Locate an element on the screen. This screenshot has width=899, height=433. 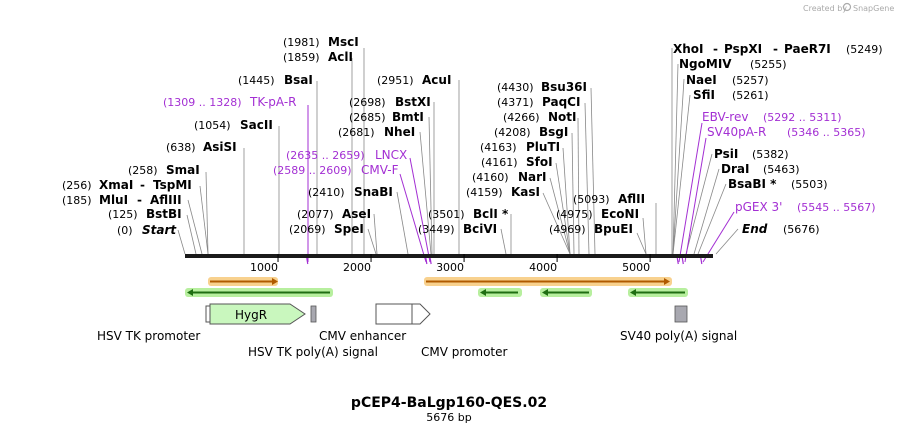
site-name-bsabi: BsaBI * is located at coordinates (752, 184).